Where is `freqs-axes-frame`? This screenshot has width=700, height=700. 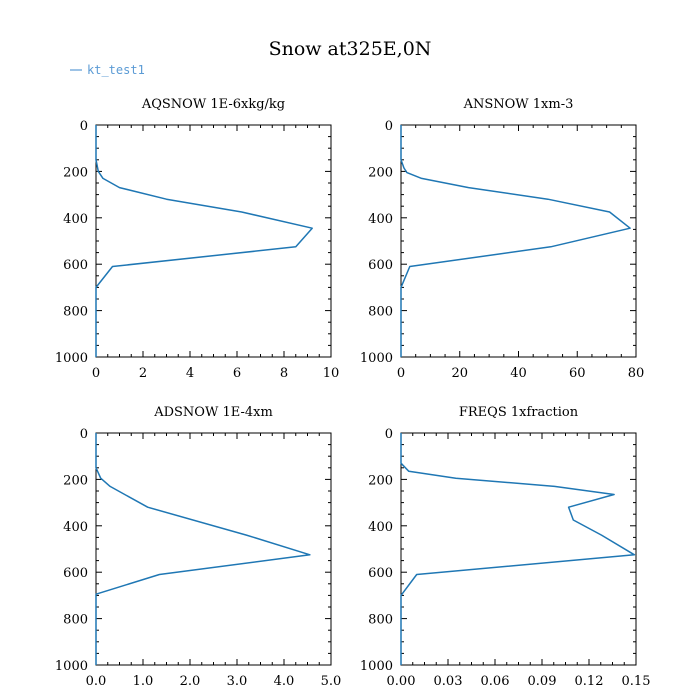 freqs-axes-frame is located at coordinates (518, 549).